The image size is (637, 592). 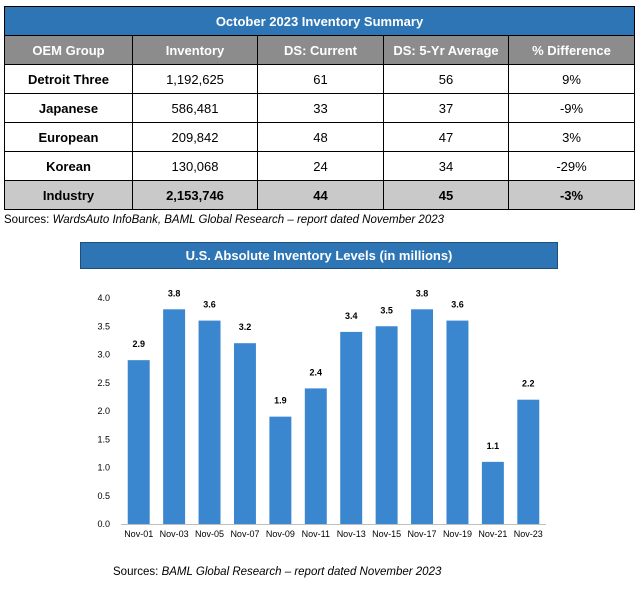 What do you see at coordinates (103, 468) in the screenshot?
I see `y-tick-label: 1.0` at bounding box center [103, 468].